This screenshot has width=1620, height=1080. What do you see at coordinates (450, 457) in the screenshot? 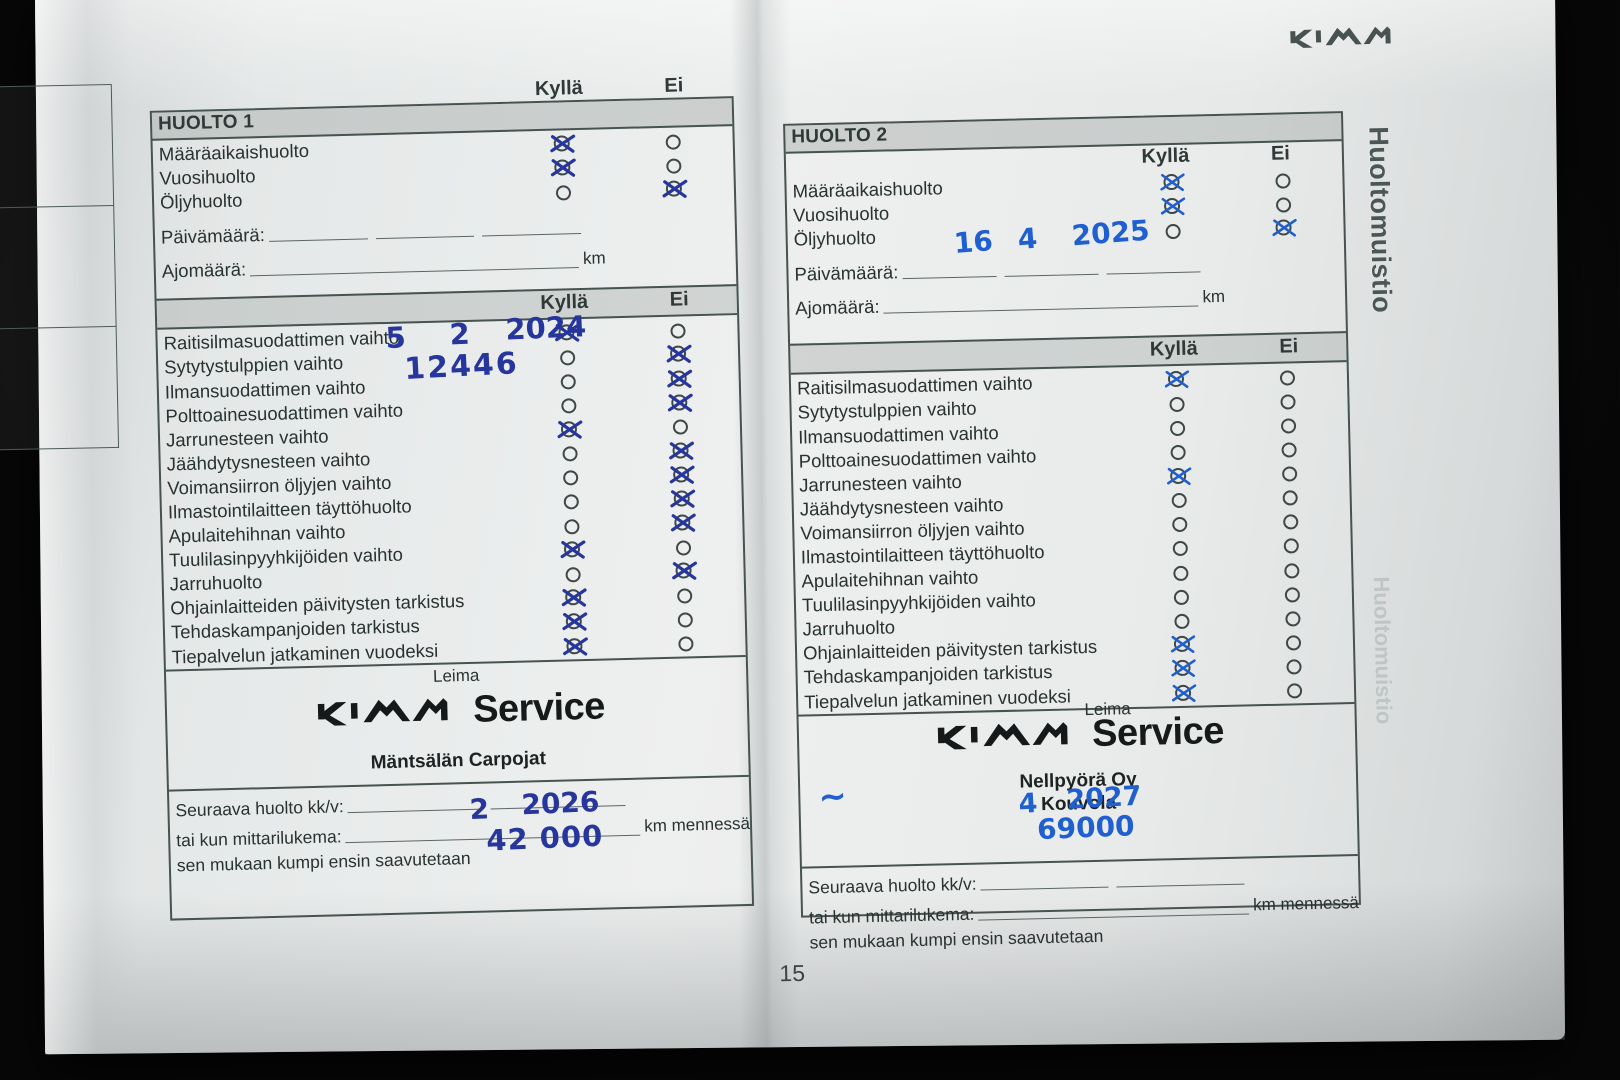
I see `checklist-row: Jäähdytysnesteen vaihto` at bounding box center [450, 457].